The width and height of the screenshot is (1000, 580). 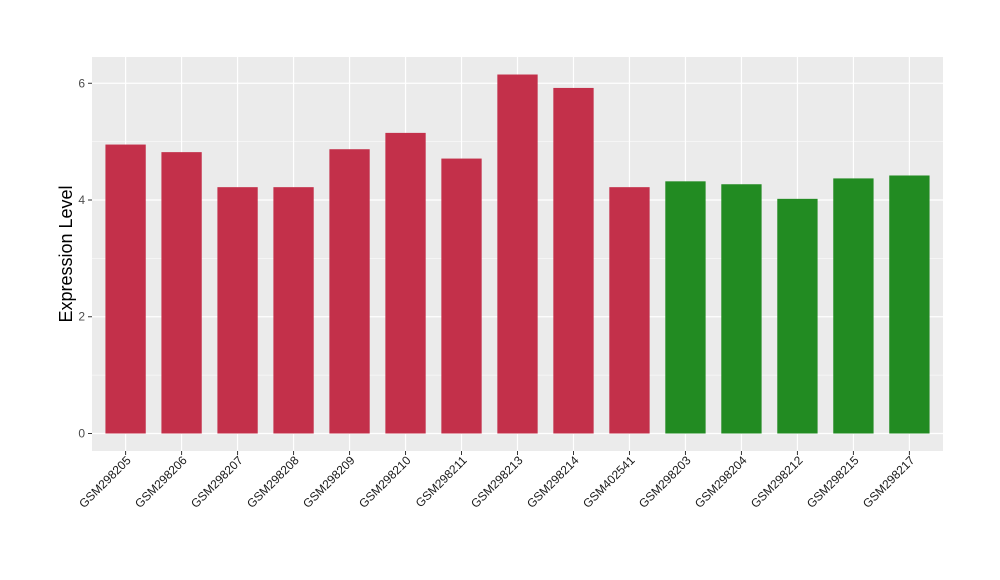 I want to click on bar-GSM298210, so click(x=405, y=283).